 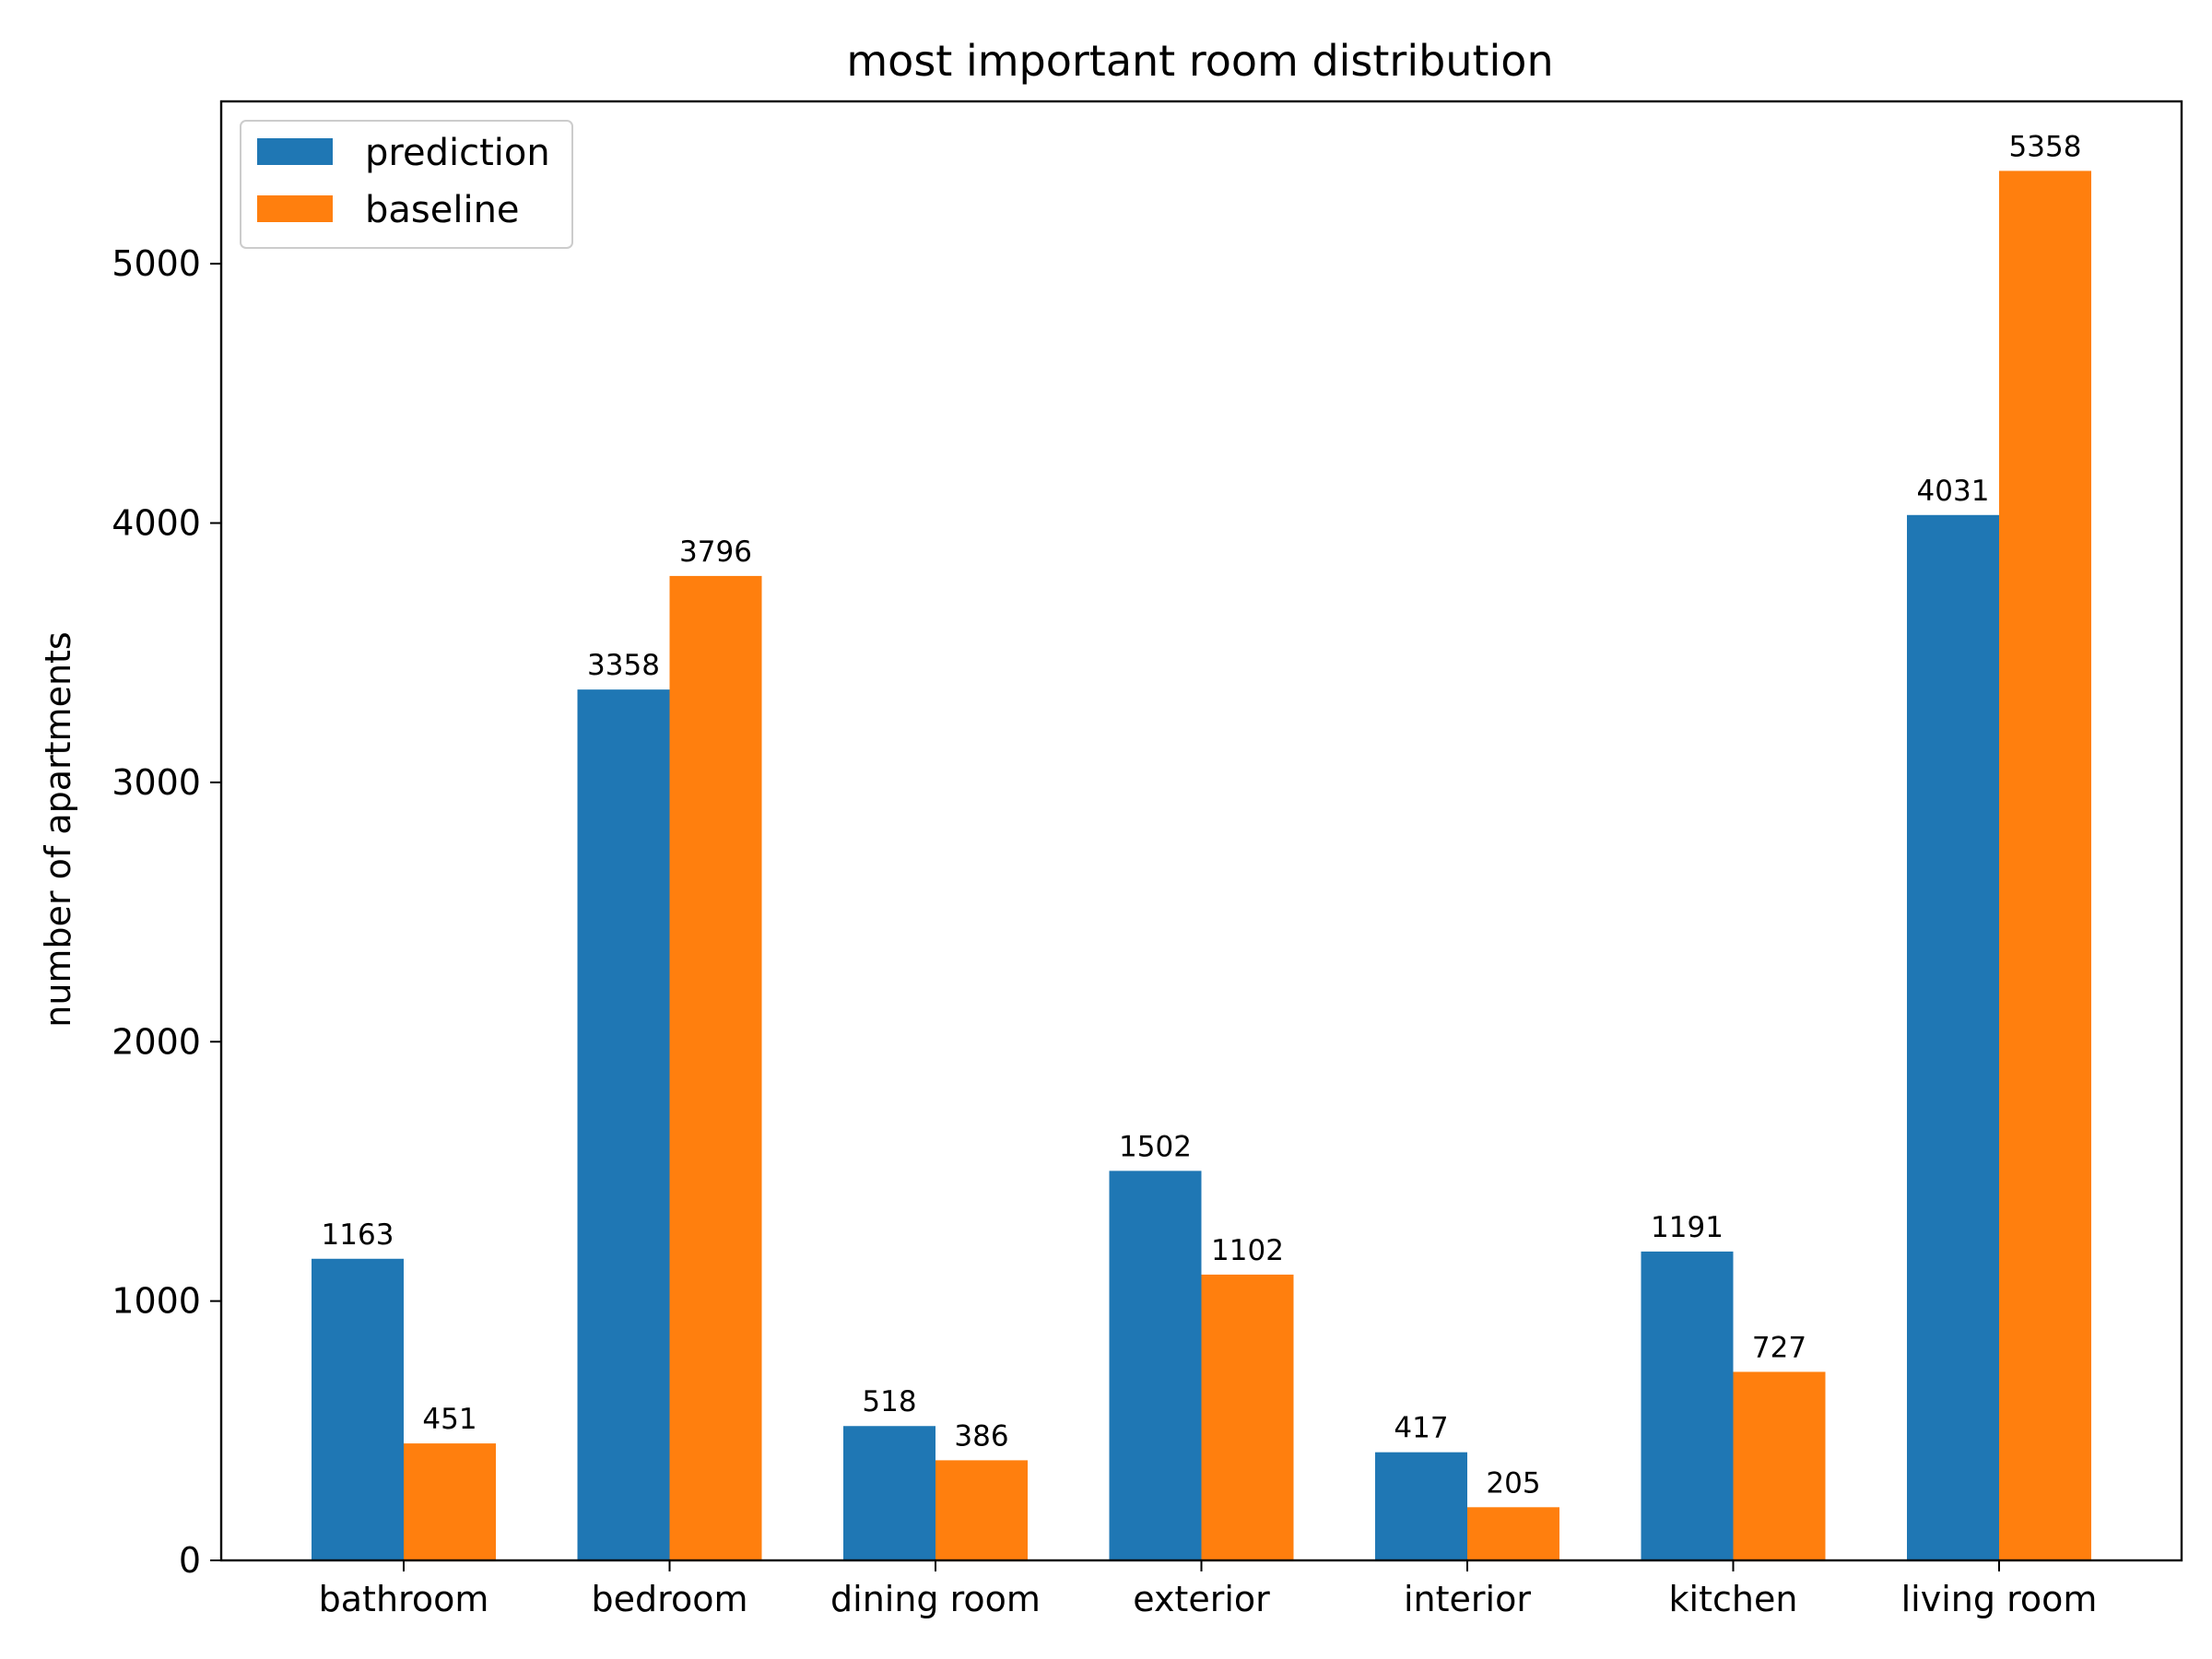 What do you see at coordinates (981, 1436) in the screenshot?
I see `data-label-baseline-dining-room: 386` at bounding box center [981, 1436].